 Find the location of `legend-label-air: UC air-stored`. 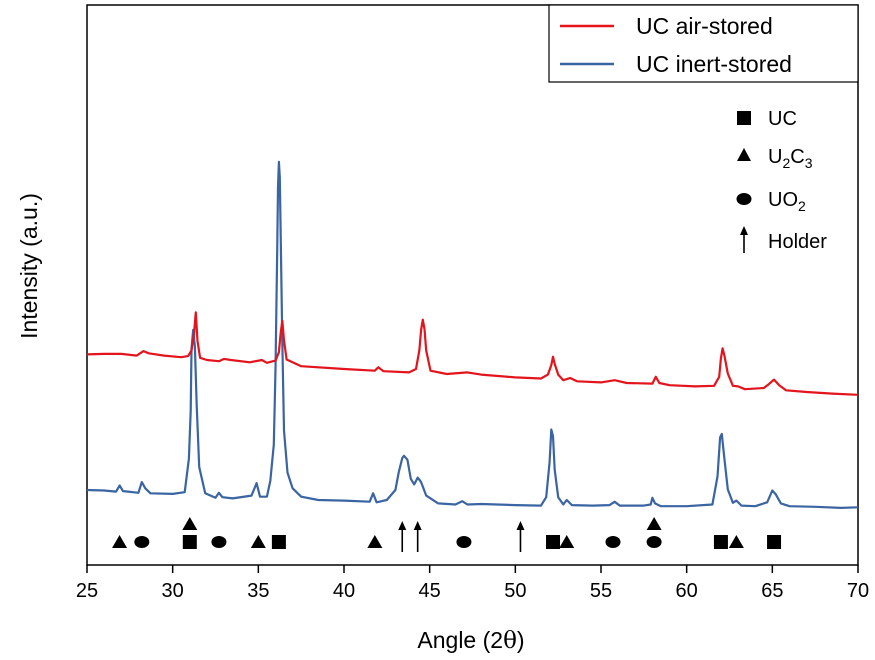

legend-label-air: UC air-stored is located at coordinates (704, 26).